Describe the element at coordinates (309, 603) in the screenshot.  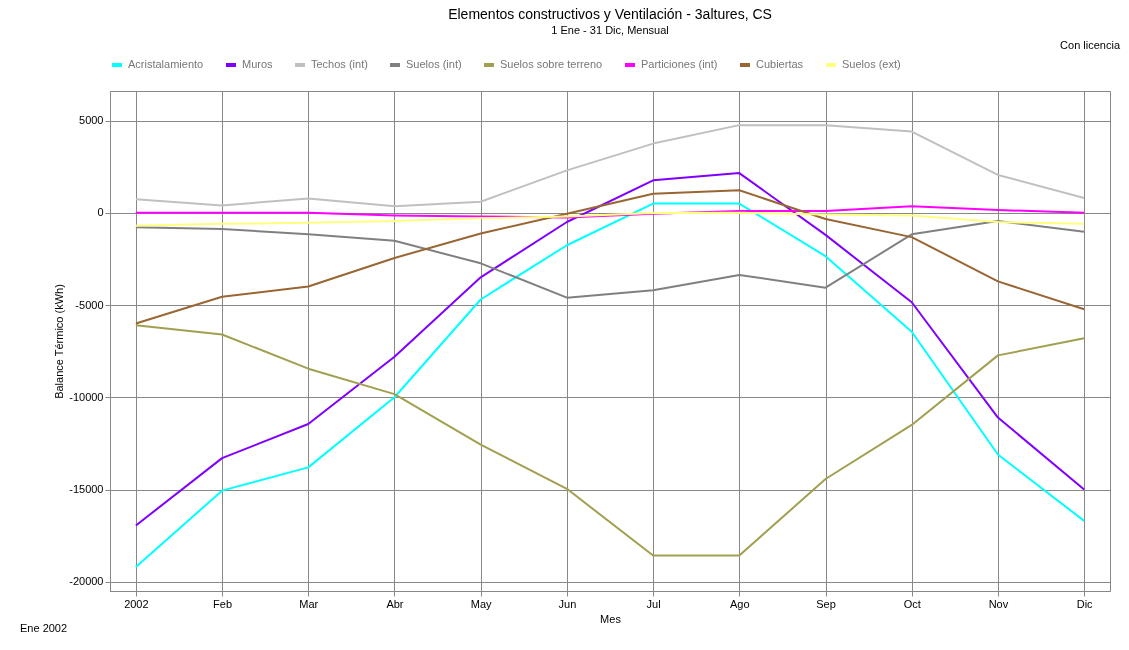
I see `x-tick-label: Mar` at that location.